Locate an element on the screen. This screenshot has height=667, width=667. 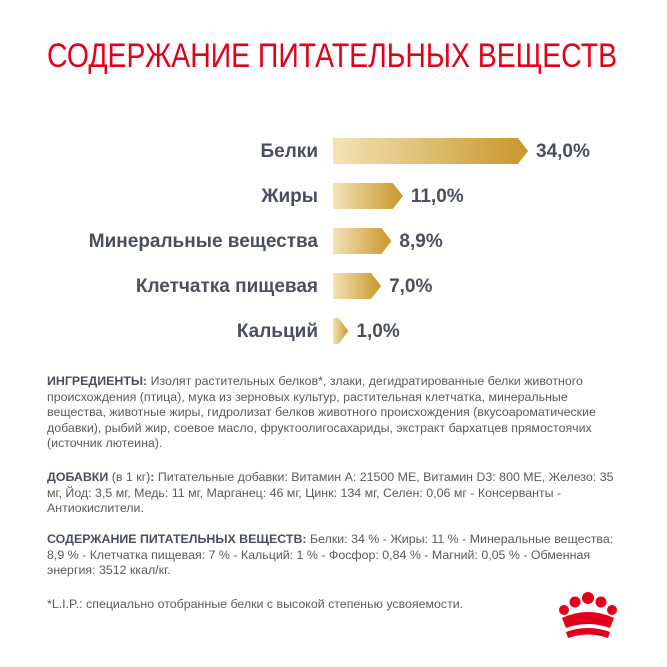
category-label: Клетчатка пищевая is located at coordinates (227, 286).